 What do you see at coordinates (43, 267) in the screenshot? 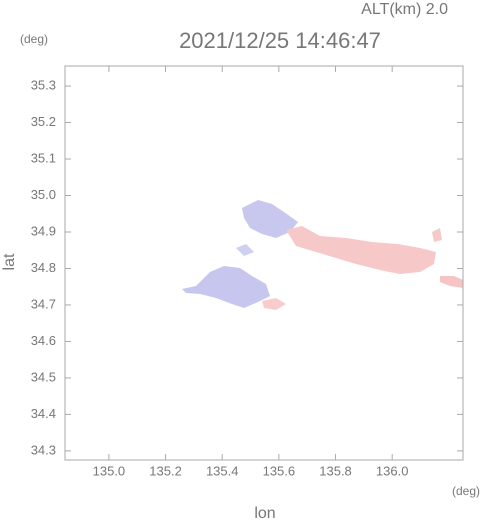
I see `y-tick-label: 34.8` at bounding box center [43, 267].